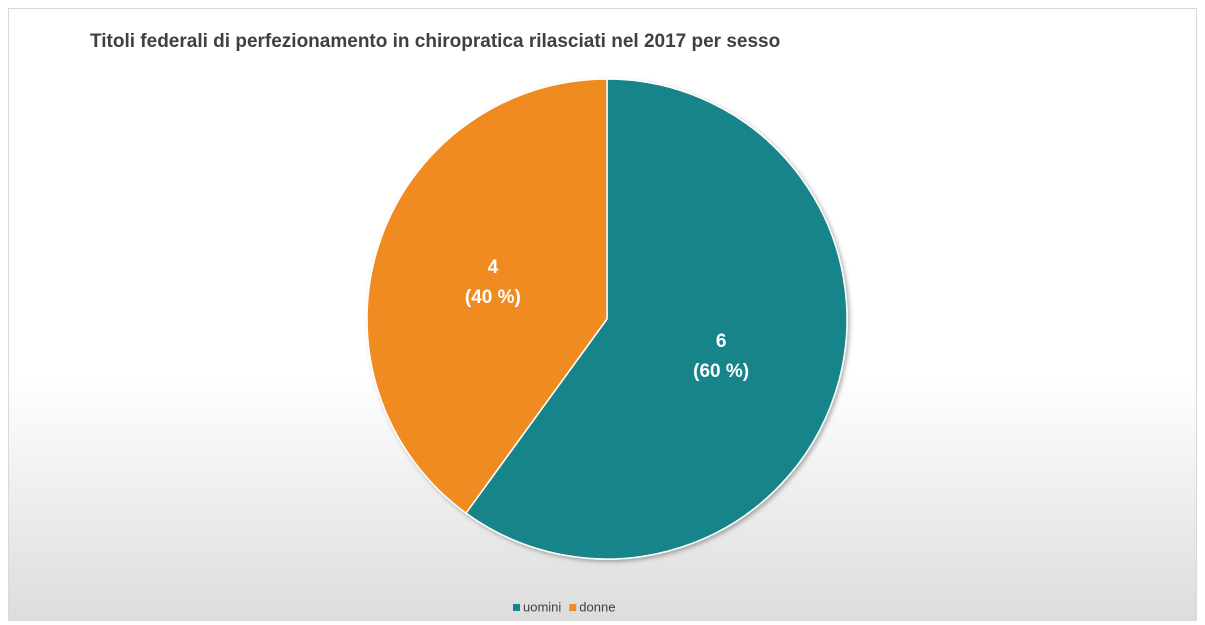 The height and width of the screenshot is (625, 1205). What do you see at coordinates (597, 606) in the screenshot?
I see `legend-label: donne` at bounding box center [597, 606].